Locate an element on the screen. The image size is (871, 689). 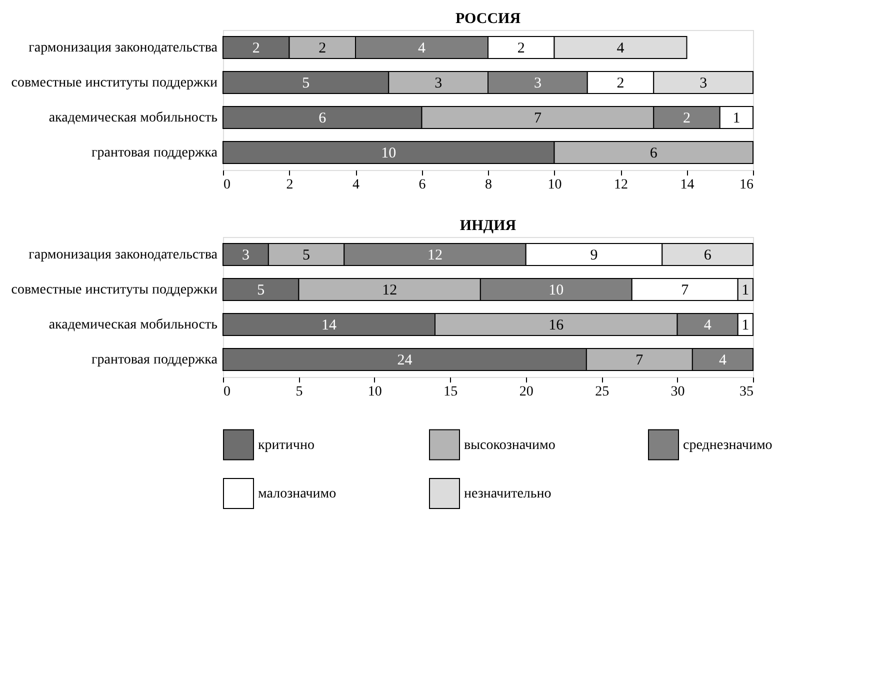
data-label: 16 is located at coordinates (556, 326).